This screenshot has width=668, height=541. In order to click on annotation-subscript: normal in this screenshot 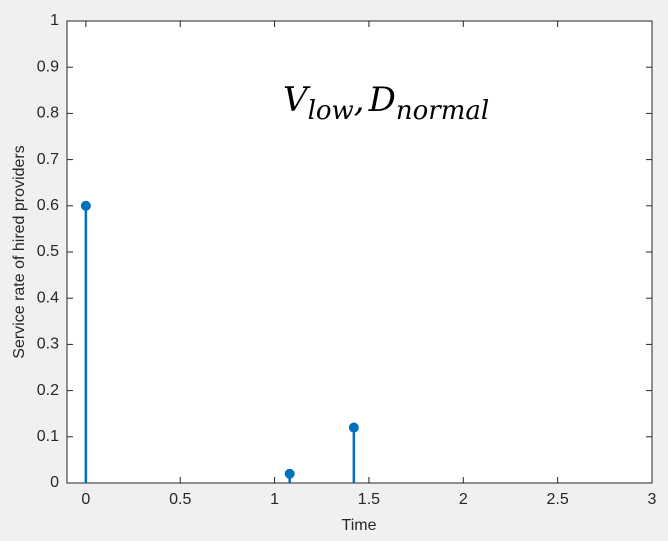, I will do `click(442, 111)`.